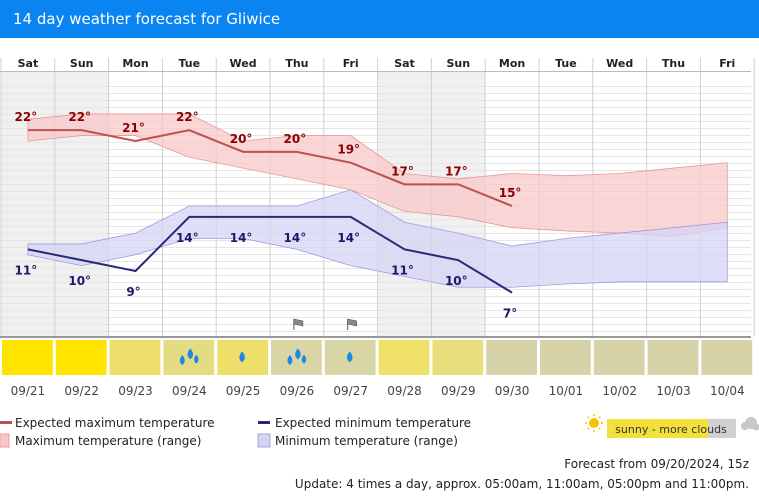 This screenshot has width=759, height=497. I want to click on date-label: 09/30, so click(512, 391).